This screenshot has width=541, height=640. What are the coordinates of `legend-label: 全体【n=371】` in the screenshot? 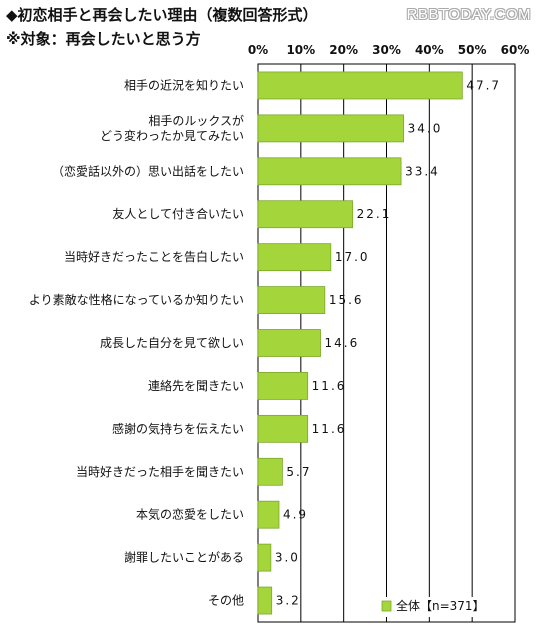 It's located at (440, 605).